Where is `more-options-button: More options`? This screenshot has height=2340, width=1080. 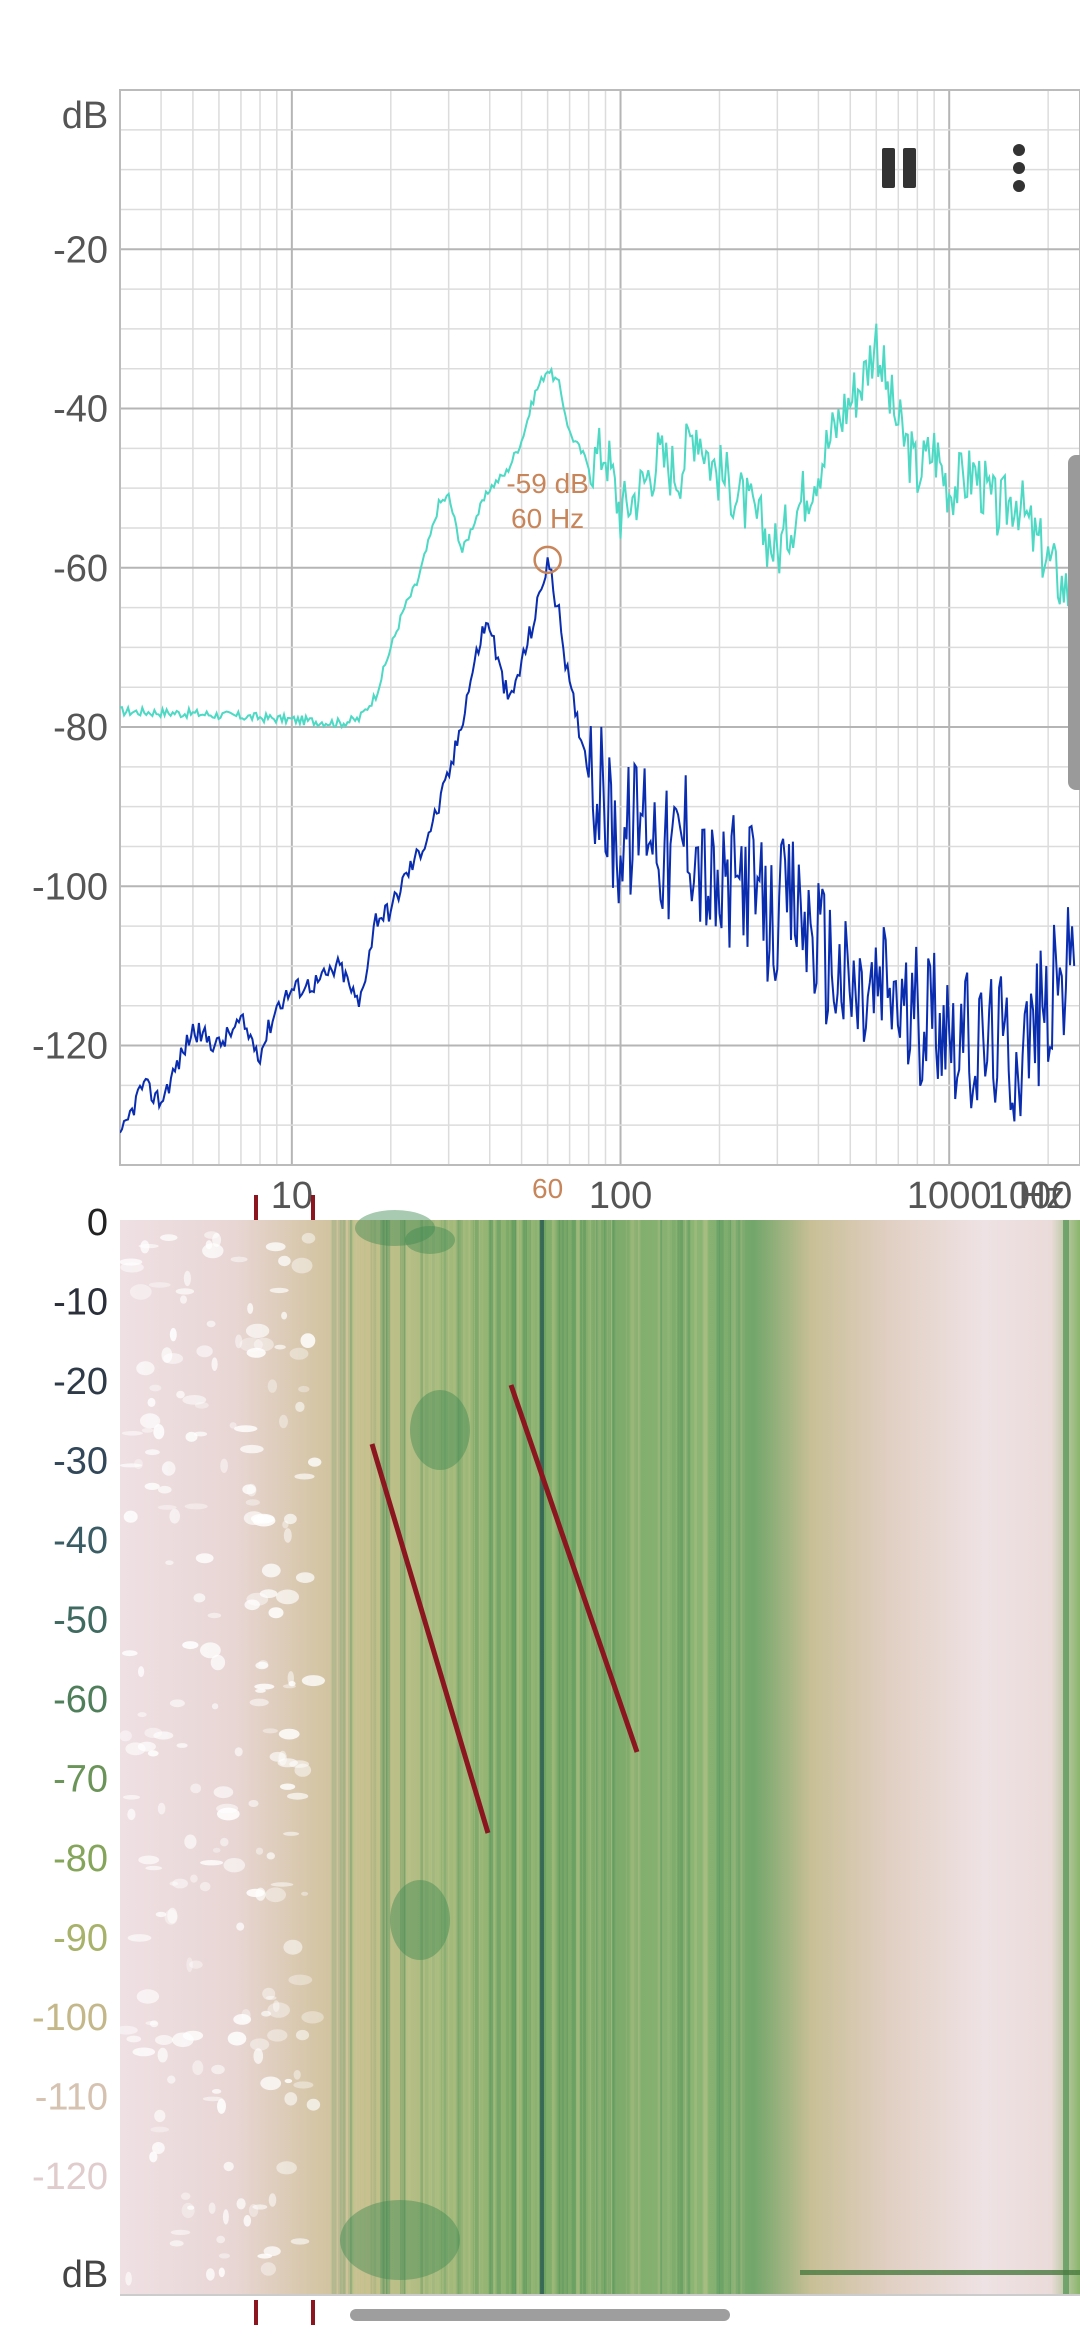 more-options-button: More options is located at coordinates (1019, 168).